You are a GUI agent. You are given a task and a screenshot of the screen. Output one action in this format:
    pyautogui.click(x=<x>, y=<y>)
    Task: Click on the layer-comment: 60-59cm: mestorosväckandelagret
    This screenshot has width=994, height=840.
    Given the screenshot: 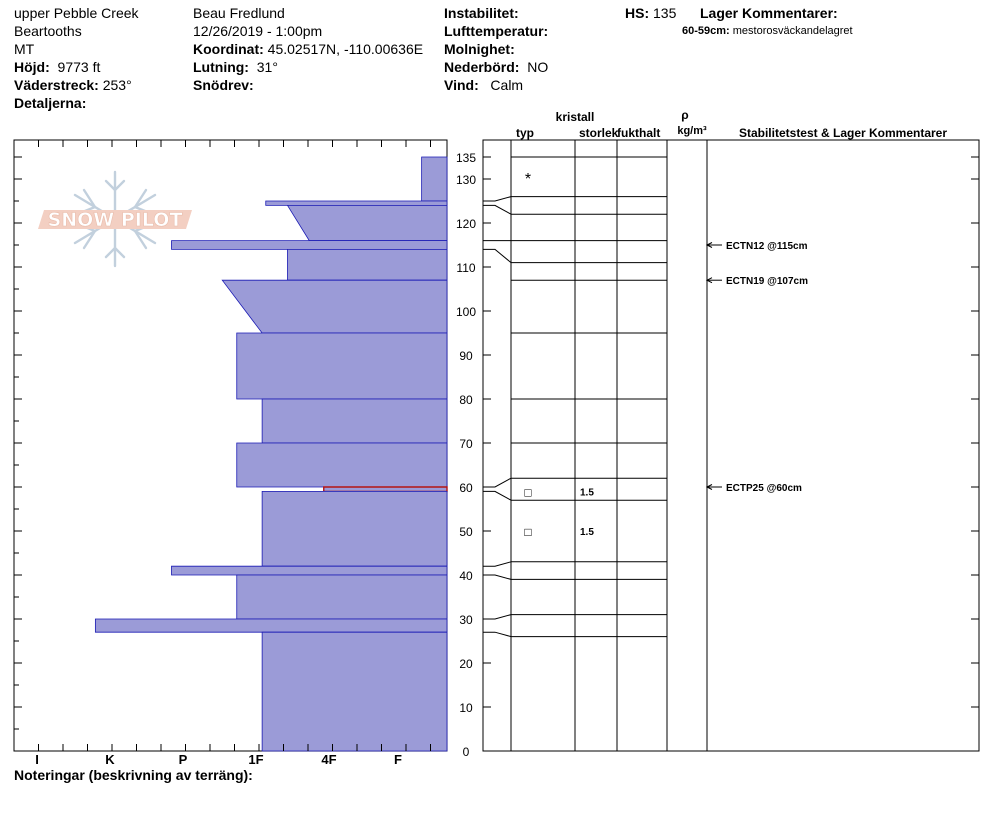 What is the action you would take?
    pyautogui.click(x=767, y=31)
    